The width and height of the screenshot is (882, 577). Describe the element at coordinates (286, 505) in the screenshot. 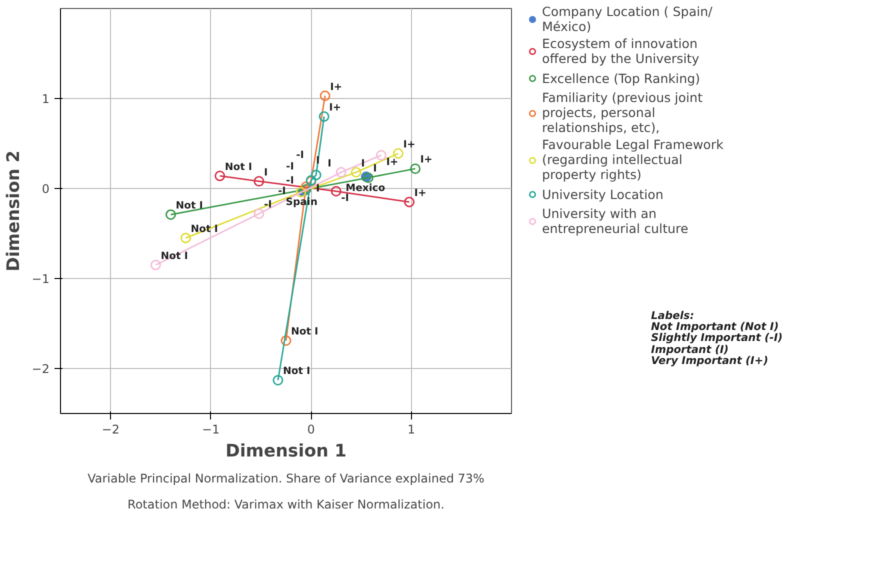

I see `text: Rotation Method: Varimax with Kaiser Normalization.` at that location.